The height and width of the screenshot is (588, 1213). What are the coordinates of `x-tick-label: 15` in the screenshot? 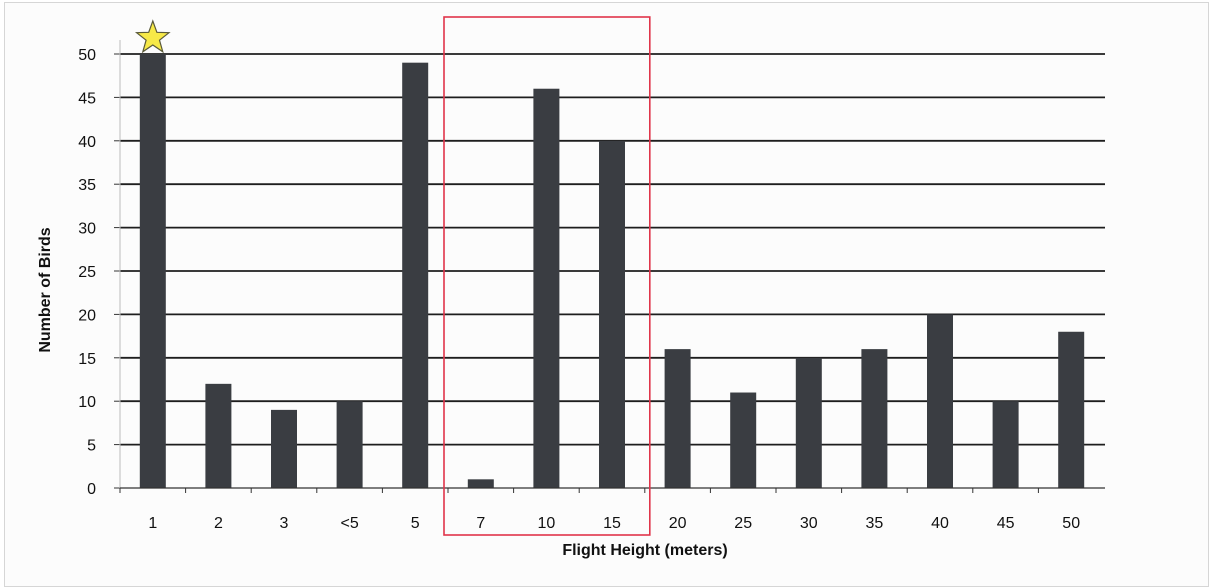 It's located at (612, 523).